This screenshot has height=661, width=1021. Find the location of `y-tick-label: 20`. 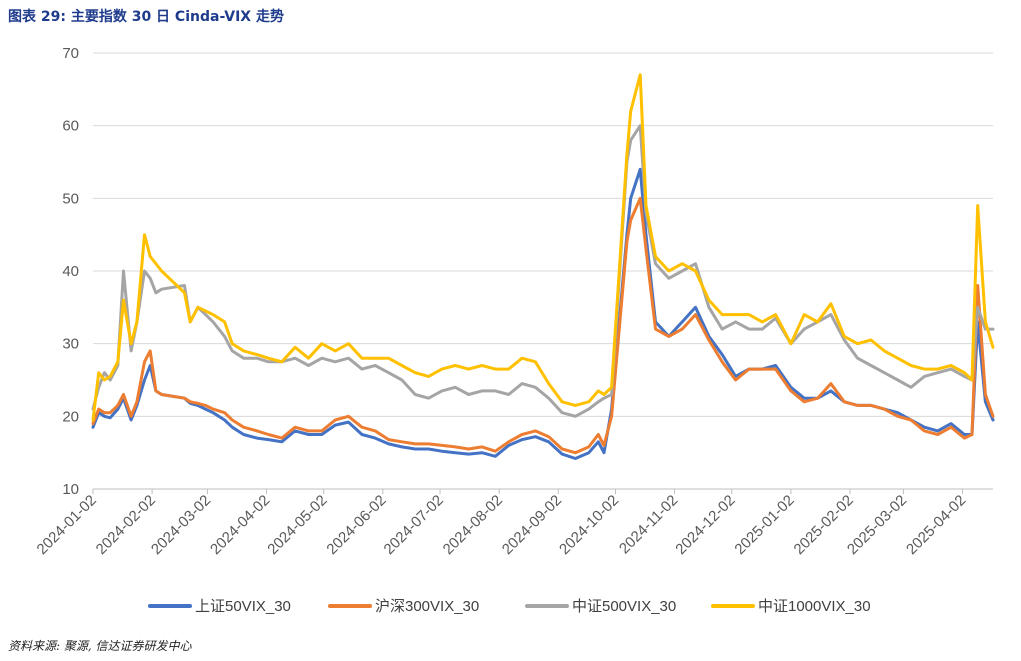

y-tick-label: 20 is located at coordinates (70, 416).